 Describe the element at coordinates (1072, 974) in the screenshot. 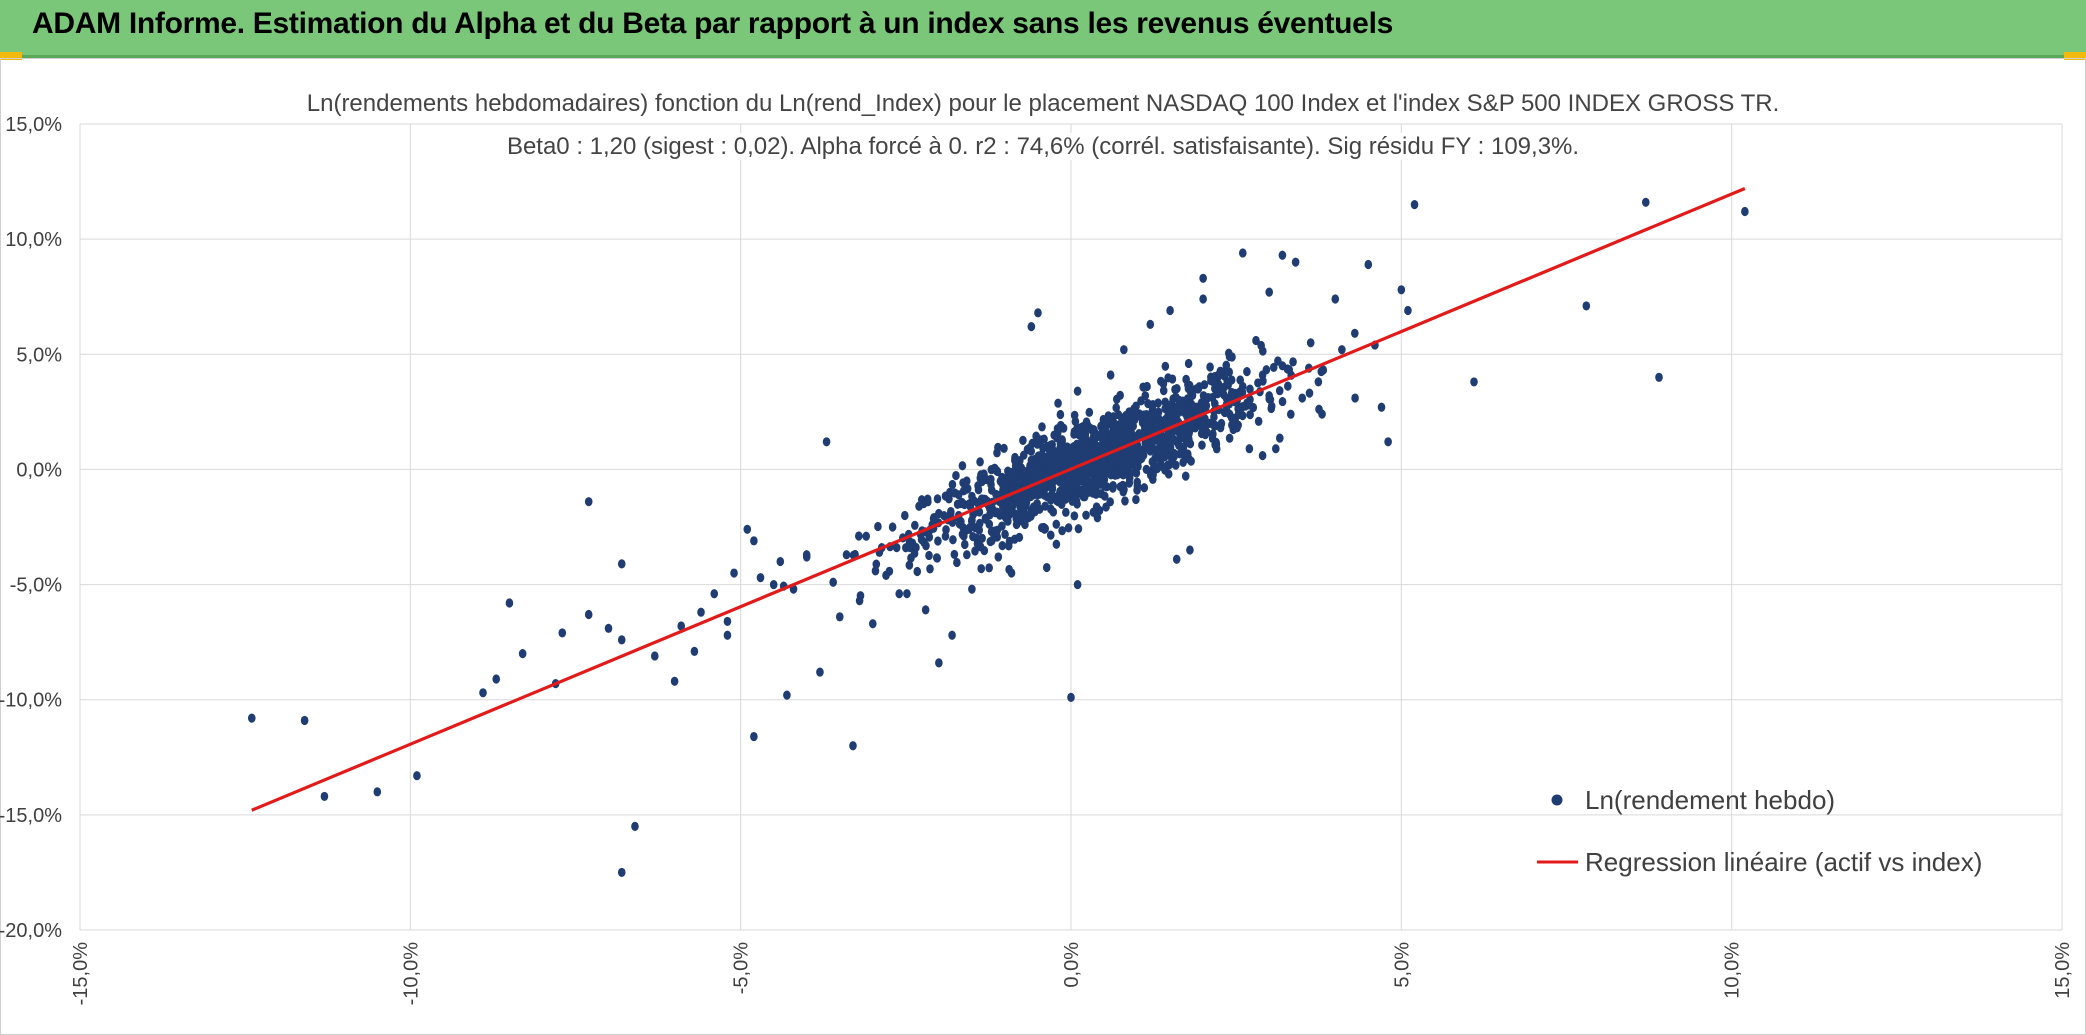

I see `x-tick-labels: -15,0% -10,0% -5,0% 0,0% 5,0% 10,0% 15,0%` at that location.